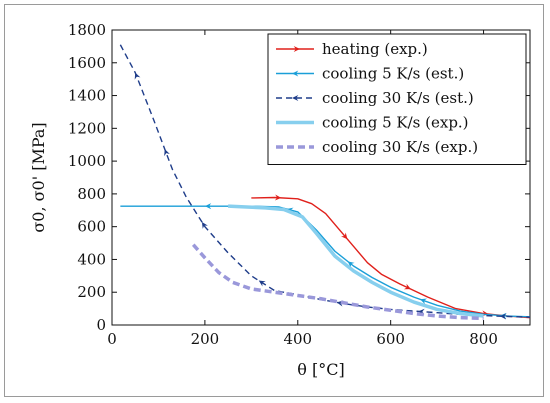  What do you see at coordinates (87, 63) in the screenshot?
I see `y-tick-label: 1600` at bounding box center [87, 63].